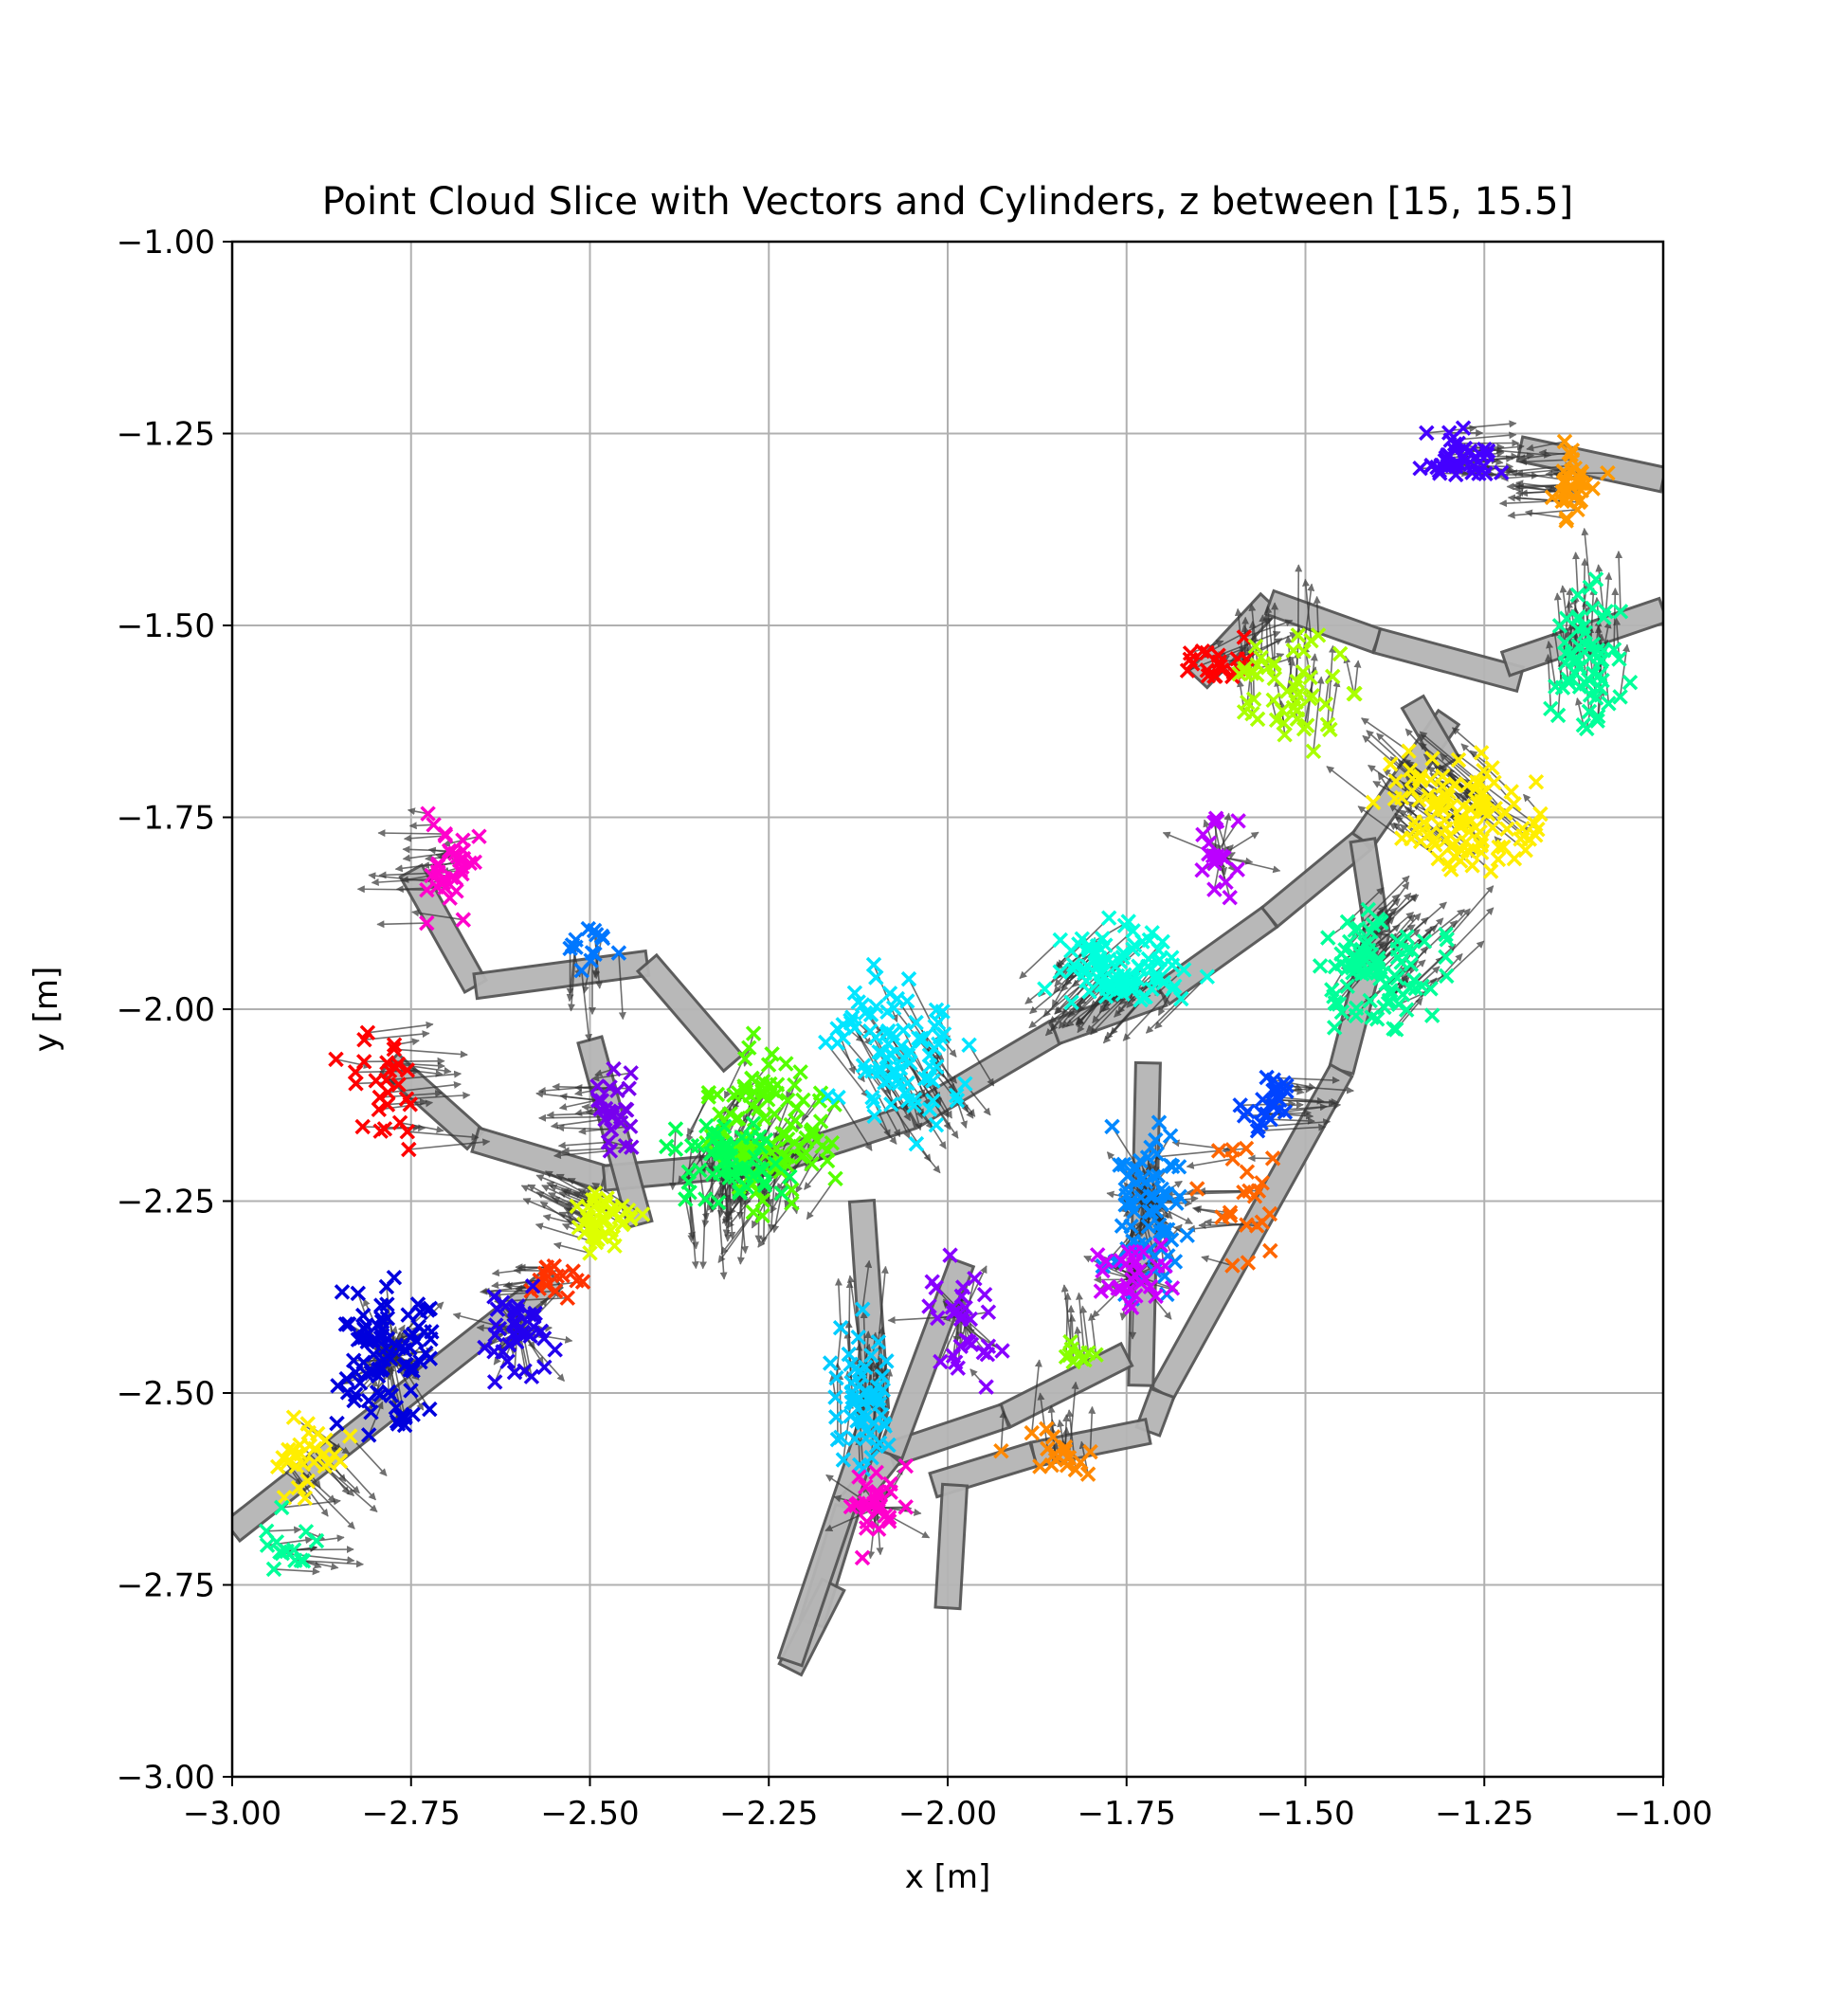 Image resolution: width=1848 pixels, height=1990 pixels. I want to click on y-tick-label: −2.75, so click(166, 1586).